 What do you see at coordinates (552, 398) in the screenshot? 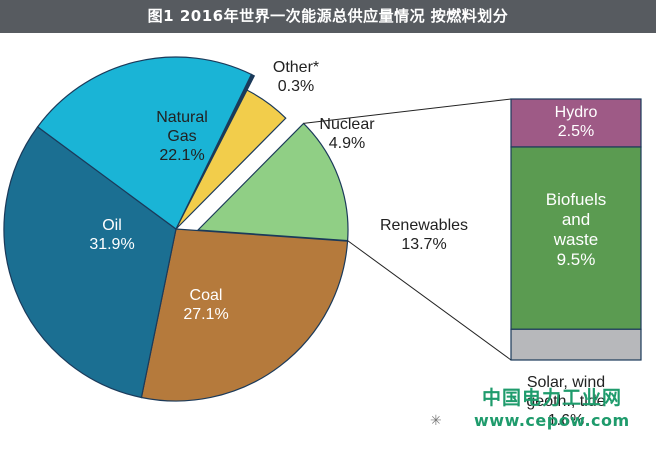
I see `watermark-site-name: 中国电力工业网` at bounding box center [552, 398].